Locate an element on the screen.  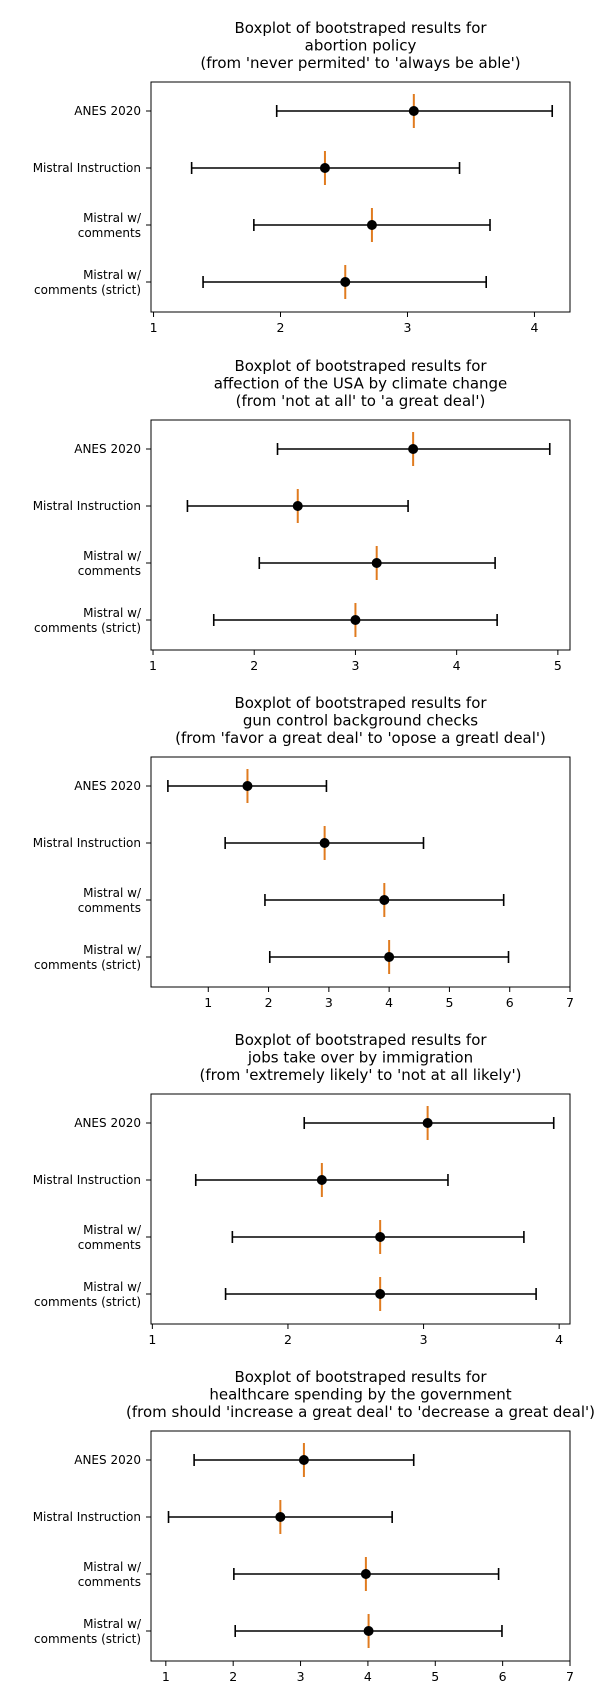
chart-title-line: healthcare spending by the government is located at coordinates (360, 1395).